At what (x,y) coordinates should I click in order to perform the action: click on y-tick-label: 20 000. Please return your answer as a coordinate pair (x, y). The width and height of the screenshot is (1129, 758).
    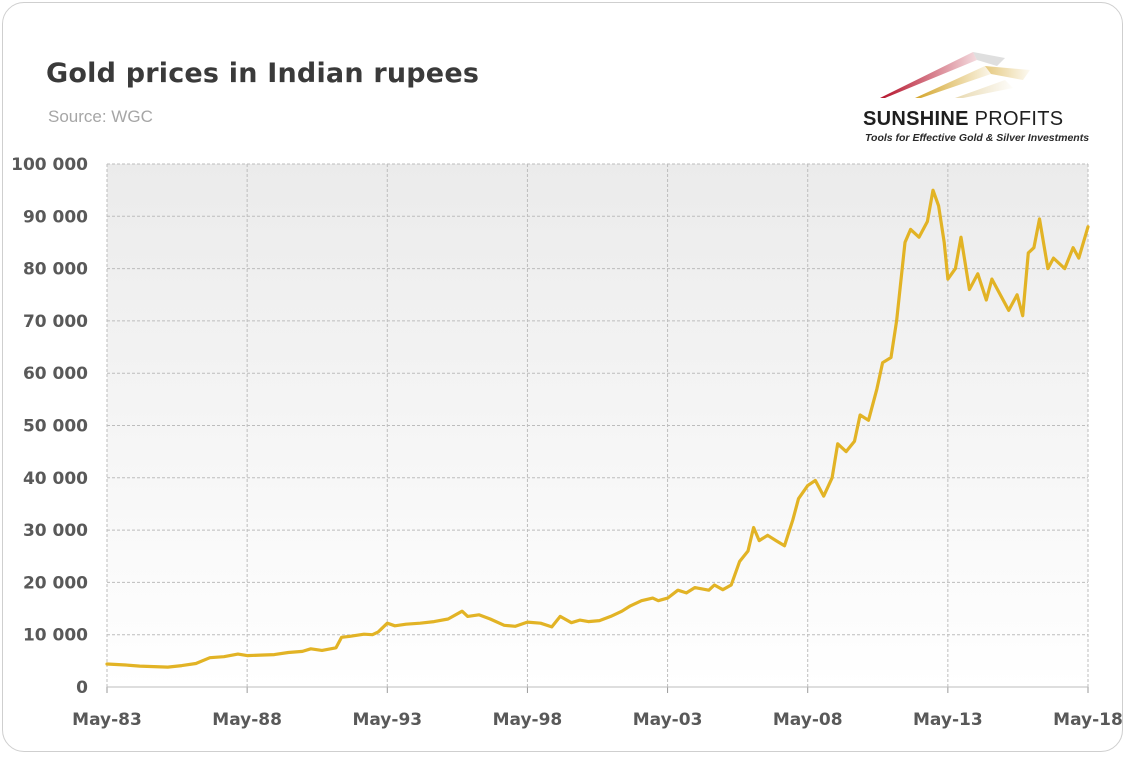
    Looking at the image, I should click on (55, 583).